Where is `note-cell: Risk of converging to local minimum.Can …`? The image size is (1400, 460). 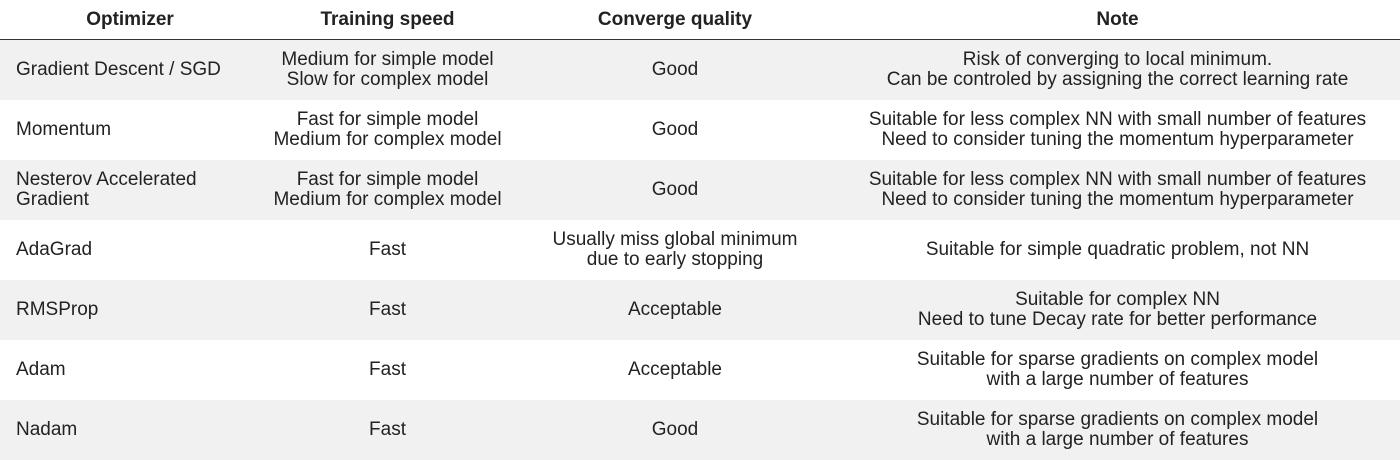 note-cell: Risk of converging to local minimum.Can … is located at coordinates (1117, 70).